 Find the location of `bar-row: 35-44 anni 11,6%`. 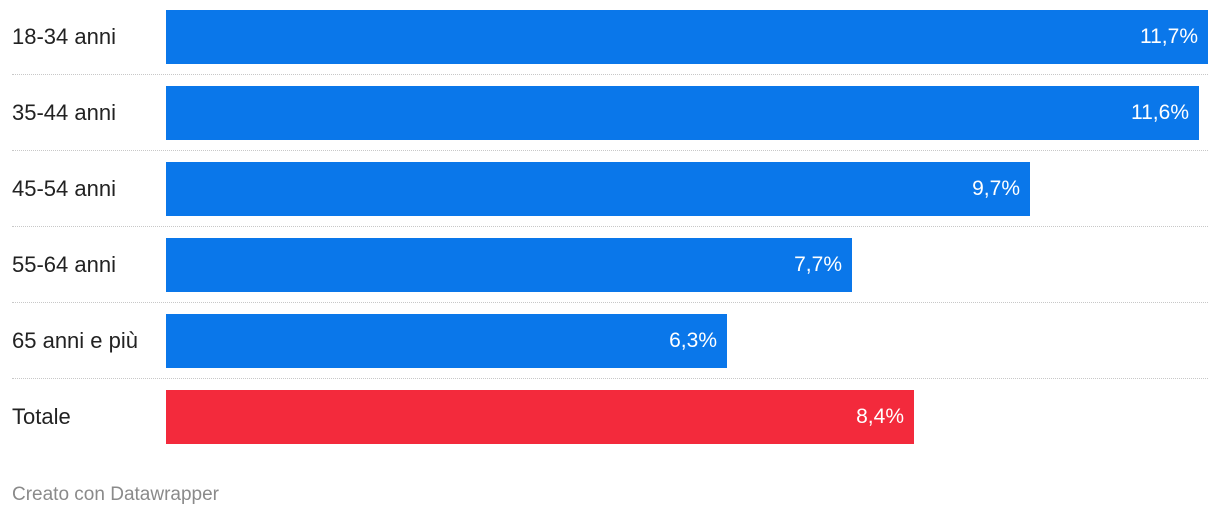

bar-row: 35-44 anni 11,6% is located at coordinates (610, 124).